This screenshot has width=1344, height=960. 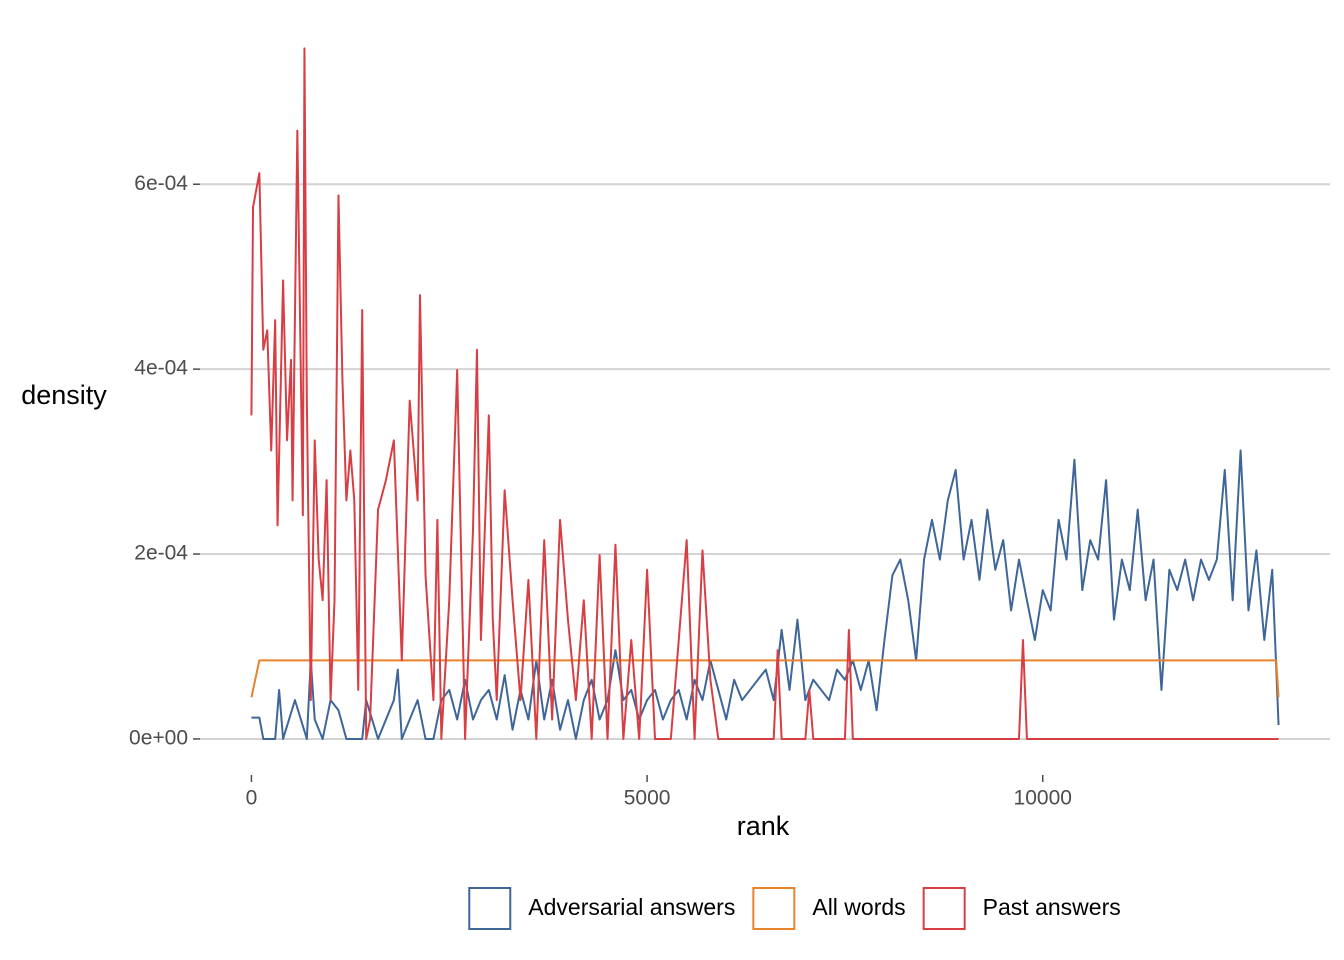 I want to click on y-tick-label: 6e-04, so click(x=161, y=183).